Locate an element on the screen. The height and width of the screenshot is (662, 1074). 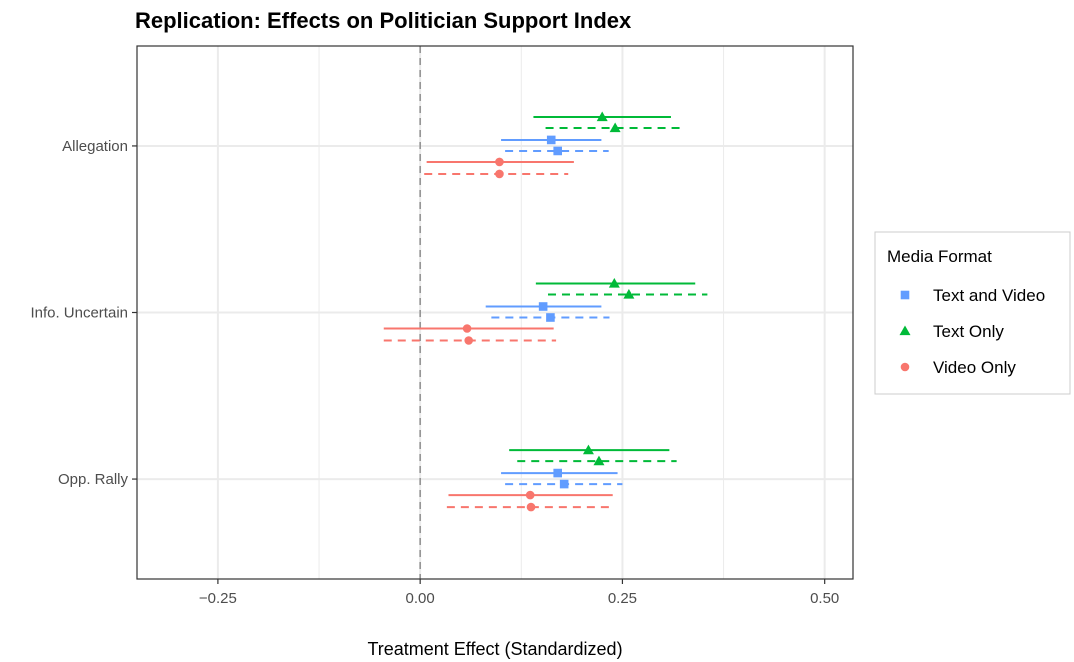
legend-label: Text Only is located at coordinates (968, 331).